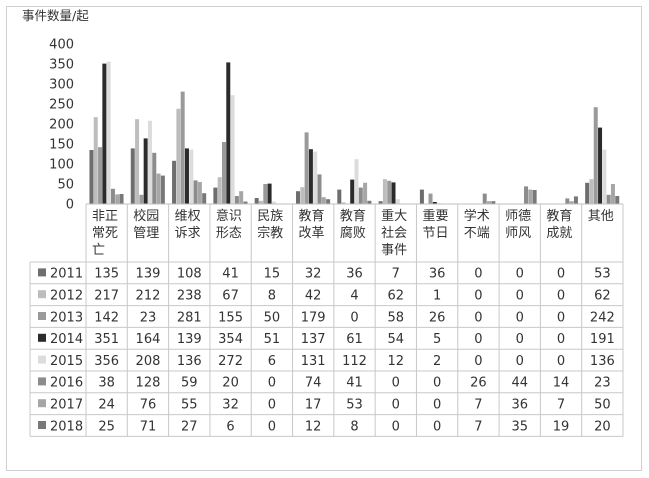  I want to click on data-cell: 142, so click(106, 317).